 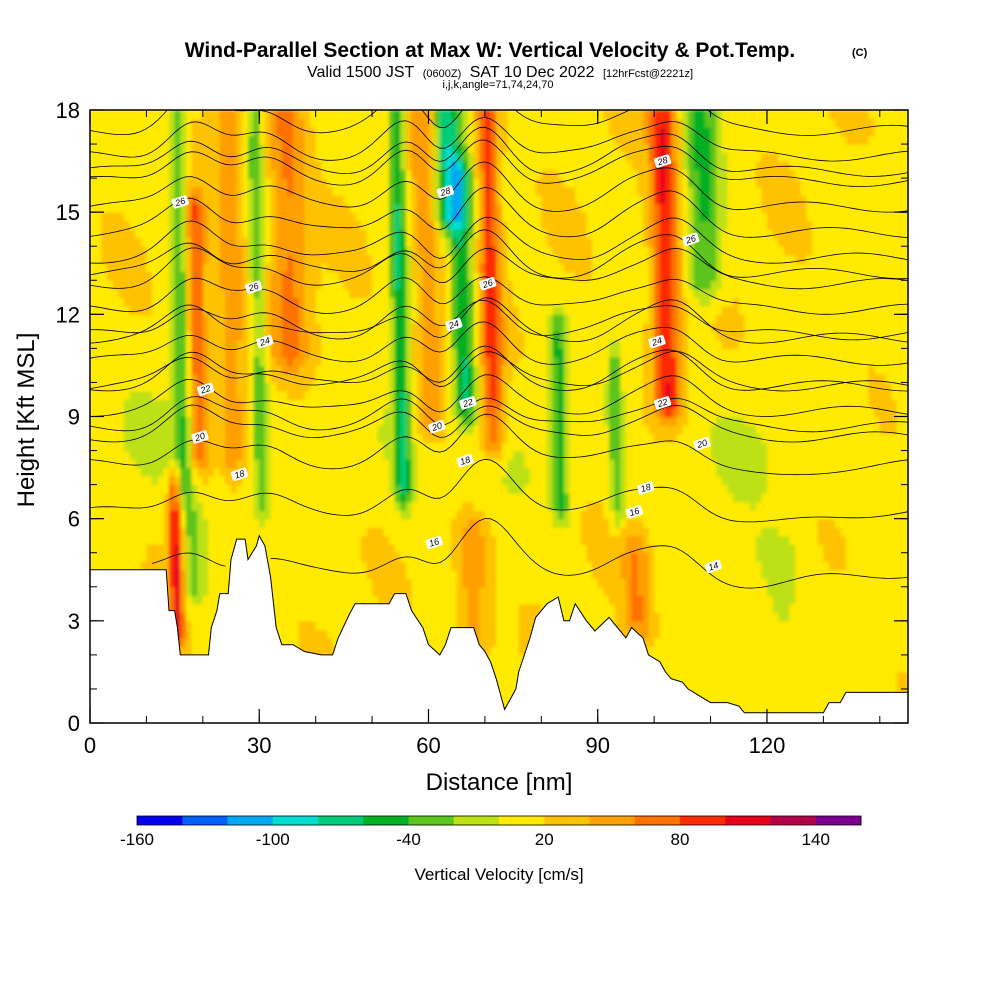 I want to click on theta-contour-line, so click(x=499, y=444).